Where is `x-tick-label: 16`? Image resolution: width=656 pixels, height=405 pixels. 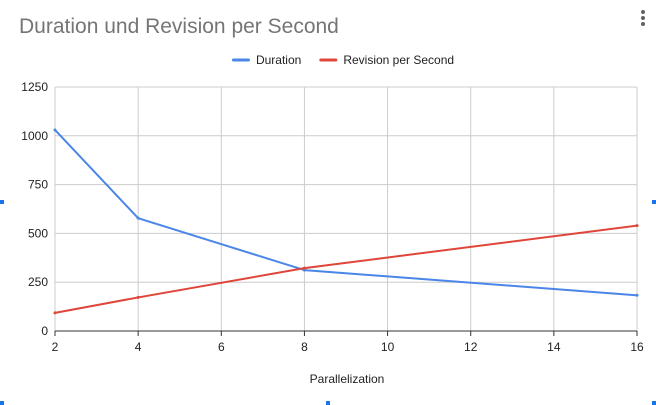
x-tick-label: 16 is located at coordinates (637, 347).